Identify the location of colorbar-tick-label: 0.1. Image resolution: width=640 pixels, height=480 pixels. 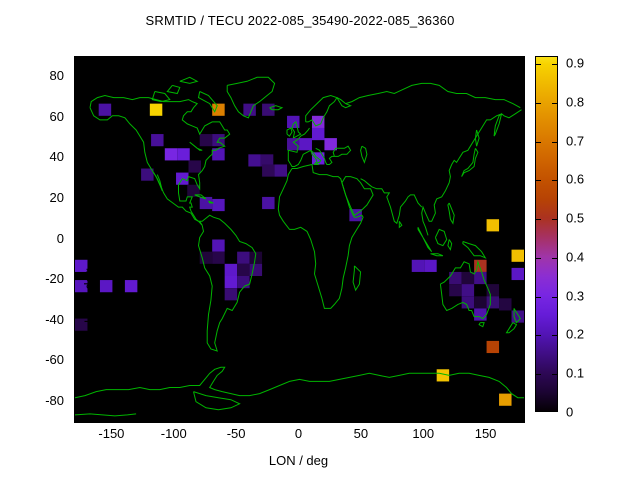
(575, 373).